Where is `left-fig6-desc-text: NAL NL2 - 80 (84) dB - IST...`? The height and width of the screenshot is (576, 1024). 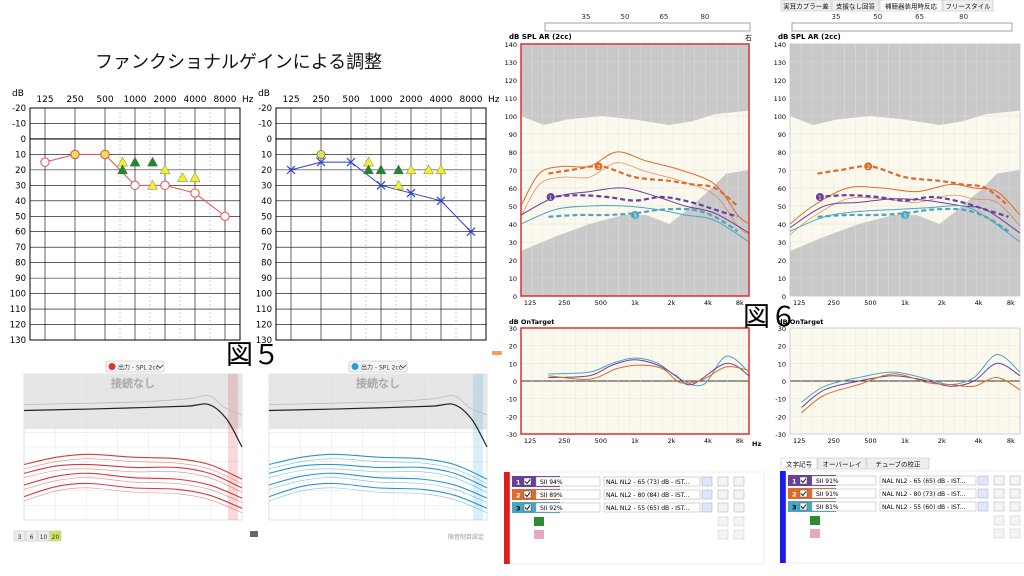 left-fig6-desc-text: NAL NL2 - 80 (84) dB - IST... is located at coordinates (647, 495).